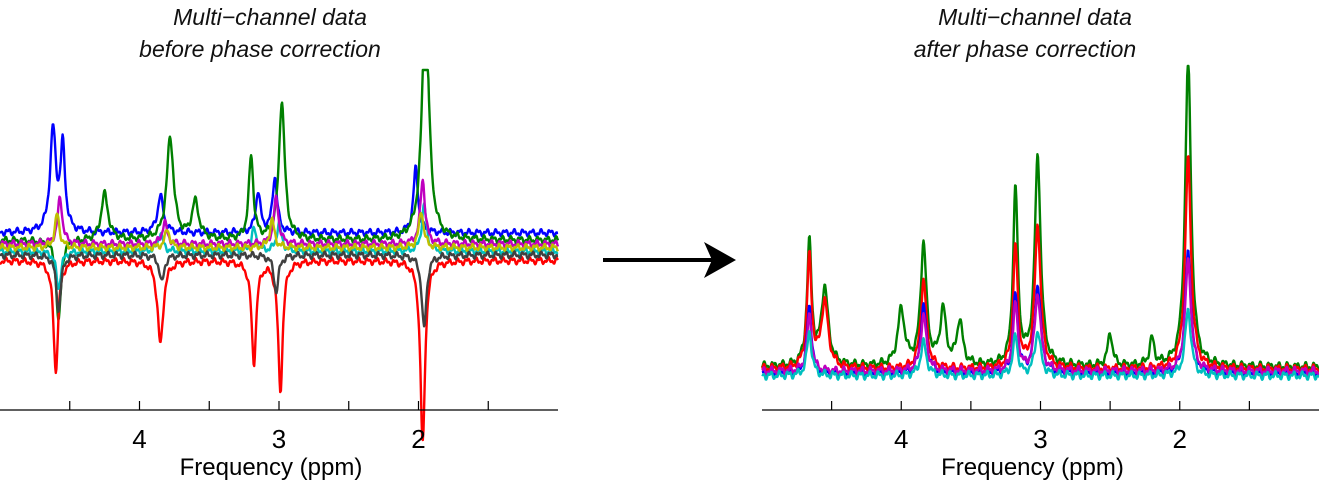 The image size is (1319, 488). What do you see at coordinates (260, 49) in the screenshot?
I see `chart-title-line-2: before phase correction` at bounding box center [260, 49].